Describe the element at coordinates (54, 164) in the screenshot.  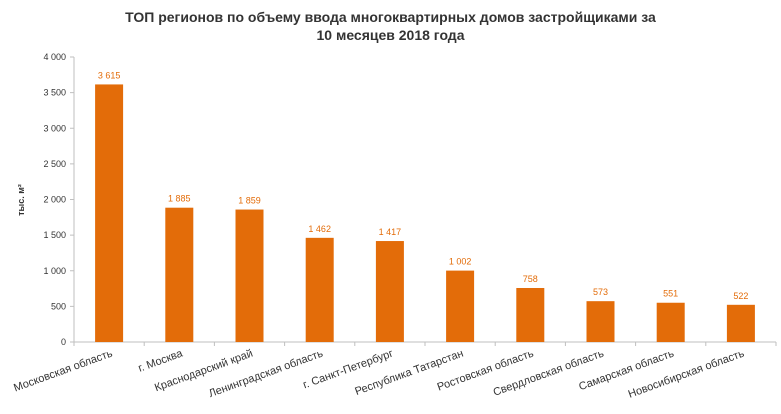
I see `y-tick-label: 2 500` at that location.